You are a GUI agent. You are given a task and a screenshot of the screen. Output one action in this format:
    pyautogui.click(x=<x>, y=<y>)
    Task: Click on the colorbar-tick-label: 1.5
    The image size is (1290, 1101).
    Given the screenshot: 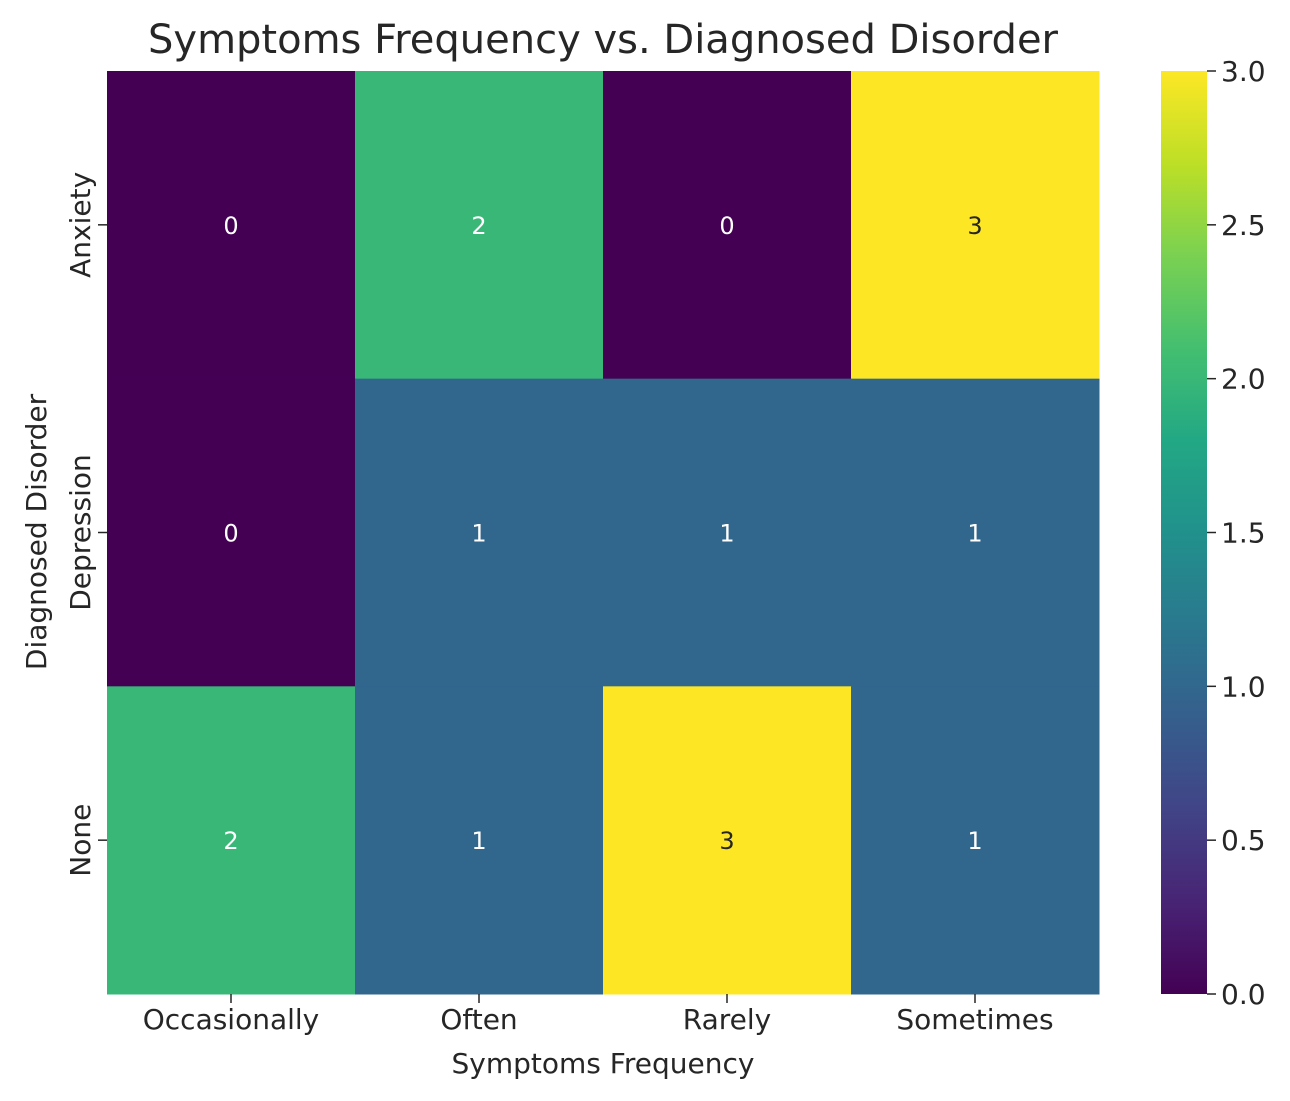 What is the action you would take?
    pyautogui.click(x=1243, y=533)
    